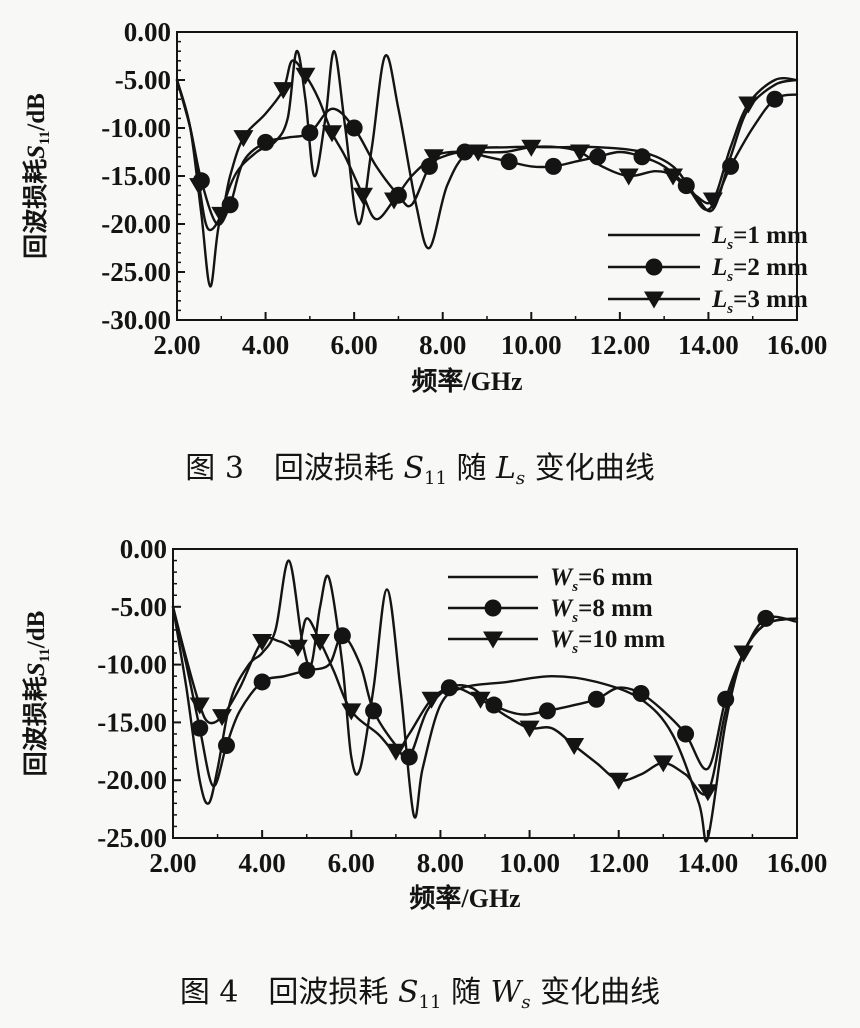  What do you see at coordinates (607, 641) in the screenshot?
I see `legend-label: Ws=10 mm` at bounding box center [607, 641].